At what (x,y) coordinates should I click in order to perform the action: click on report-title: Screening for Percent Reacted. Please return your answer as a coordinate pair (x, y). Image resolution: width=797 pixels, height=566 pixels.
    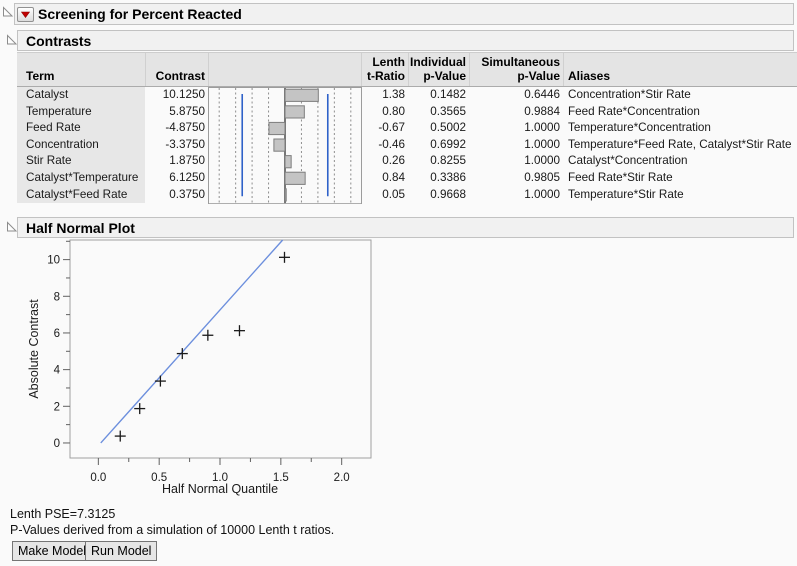
    Looking at the image, I should click on (140, 14).